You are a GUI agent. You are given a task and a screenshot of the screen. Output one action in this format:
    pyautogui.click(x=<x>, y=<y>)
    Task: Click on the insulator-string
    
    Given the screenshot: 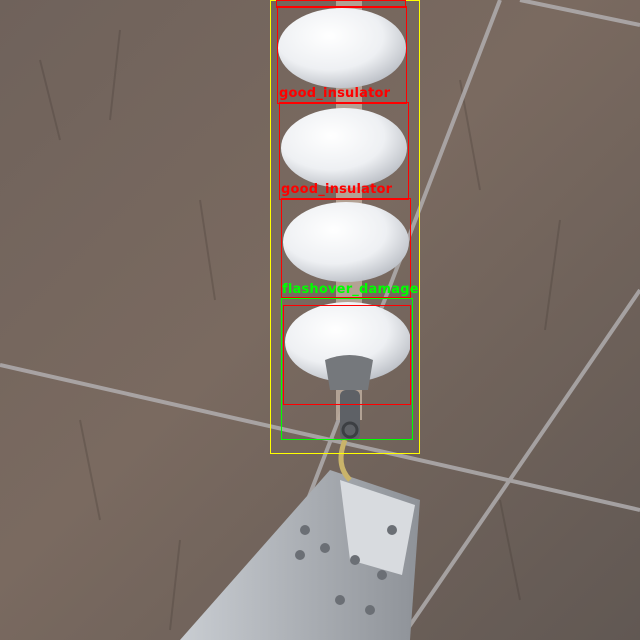 What is the action you would take?
    pyautogui.click(x=344, y=220)
    